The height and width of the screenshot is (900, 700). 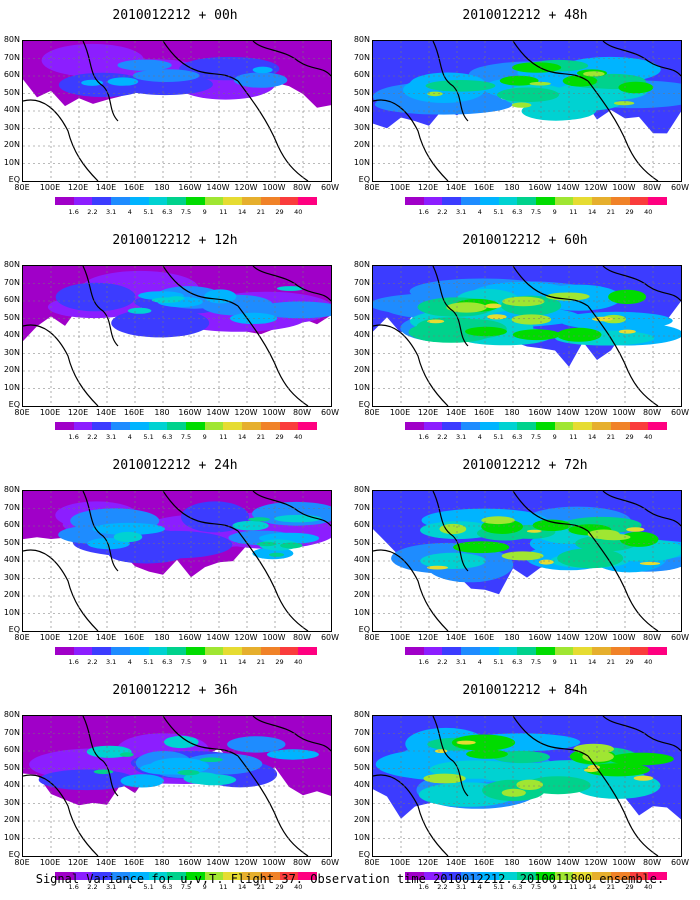 What do you see at coordinates (361, 109) in the screenshot?
I see `latitude-label: 40N` at bounding box center [361, 109].